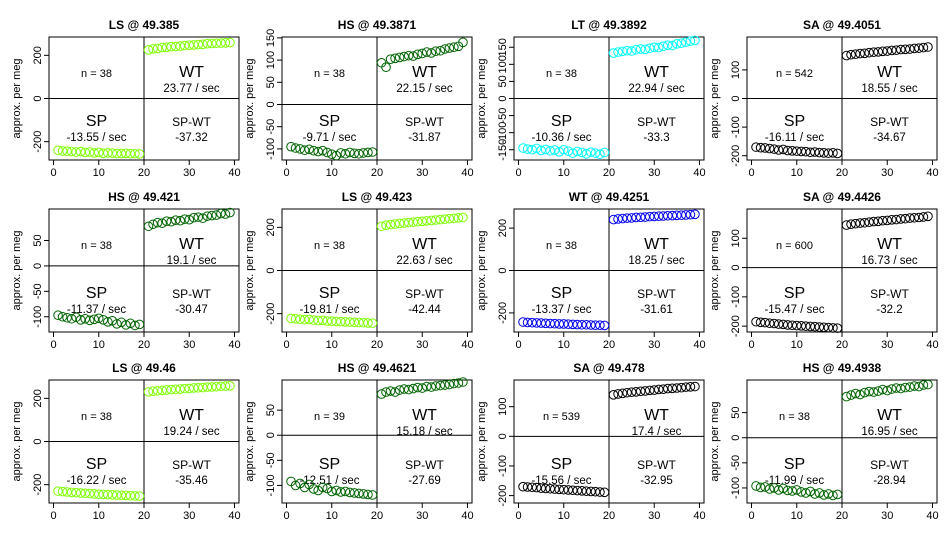 The image size is (950, 550). I want to click on sp-rate: -13.37 / sec, so click(561, 310).